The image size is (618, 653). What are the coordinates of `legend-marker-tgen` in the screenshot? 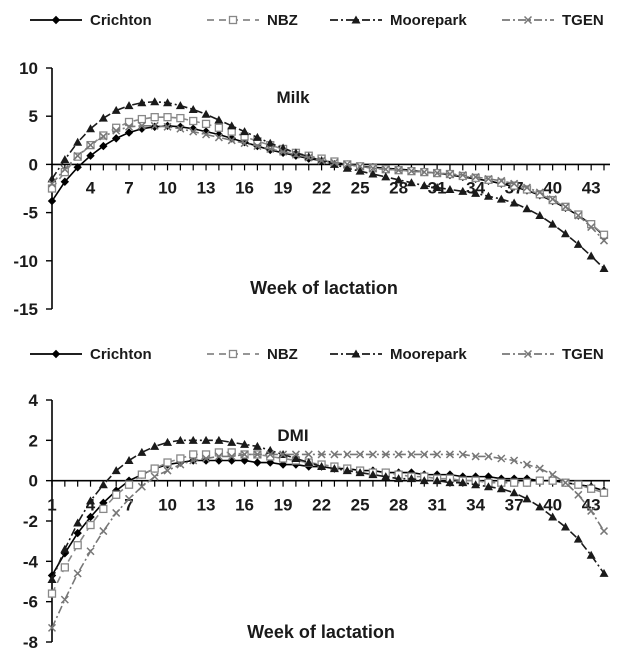 It's located at (528, 354).